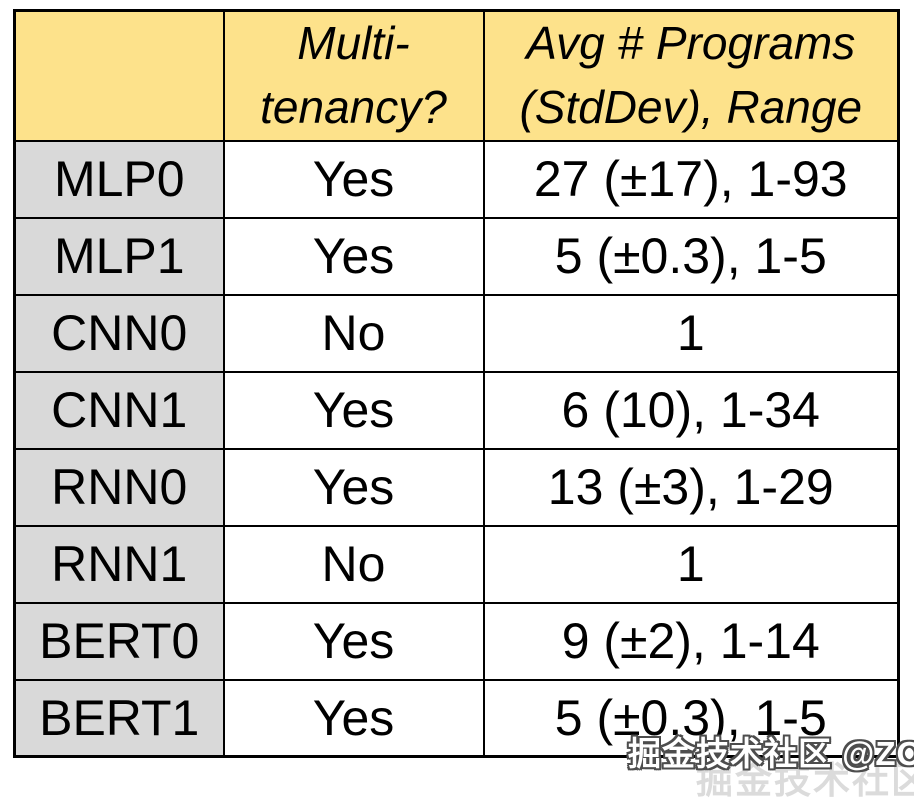 The image size is (914, 804). Describe the element at coordinates (353, 43) in the screenshot. I see `header-multi-tenancy-line1: Multi-` at that location.